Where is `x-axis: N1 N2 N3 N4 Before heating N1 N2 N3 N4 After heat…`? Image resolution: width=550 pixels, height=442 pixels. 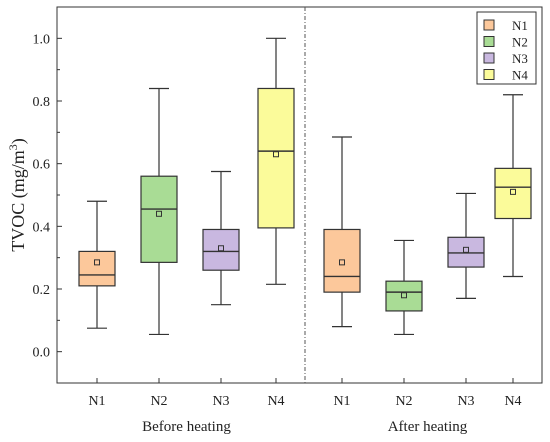
x-axis: N1 N2 N3 N4 Before heating N1 N2 N3 N4 After heat… is located at coordinates (305, 406).